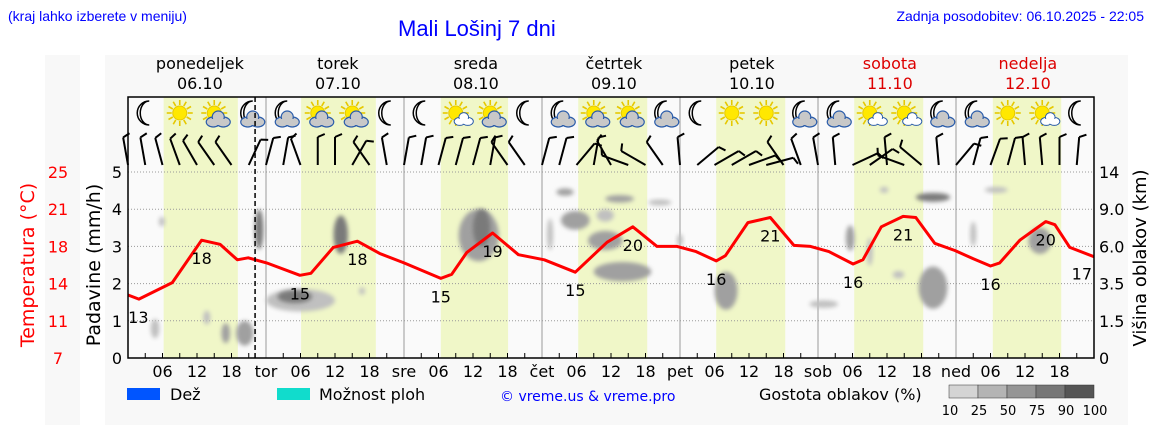 The image size is (1152, 443). What do you see at coordinates (94, 265) in the screenshot?
I see `precip-axis-title: Padavine (mm/h)` at bounding box center [94, 265].